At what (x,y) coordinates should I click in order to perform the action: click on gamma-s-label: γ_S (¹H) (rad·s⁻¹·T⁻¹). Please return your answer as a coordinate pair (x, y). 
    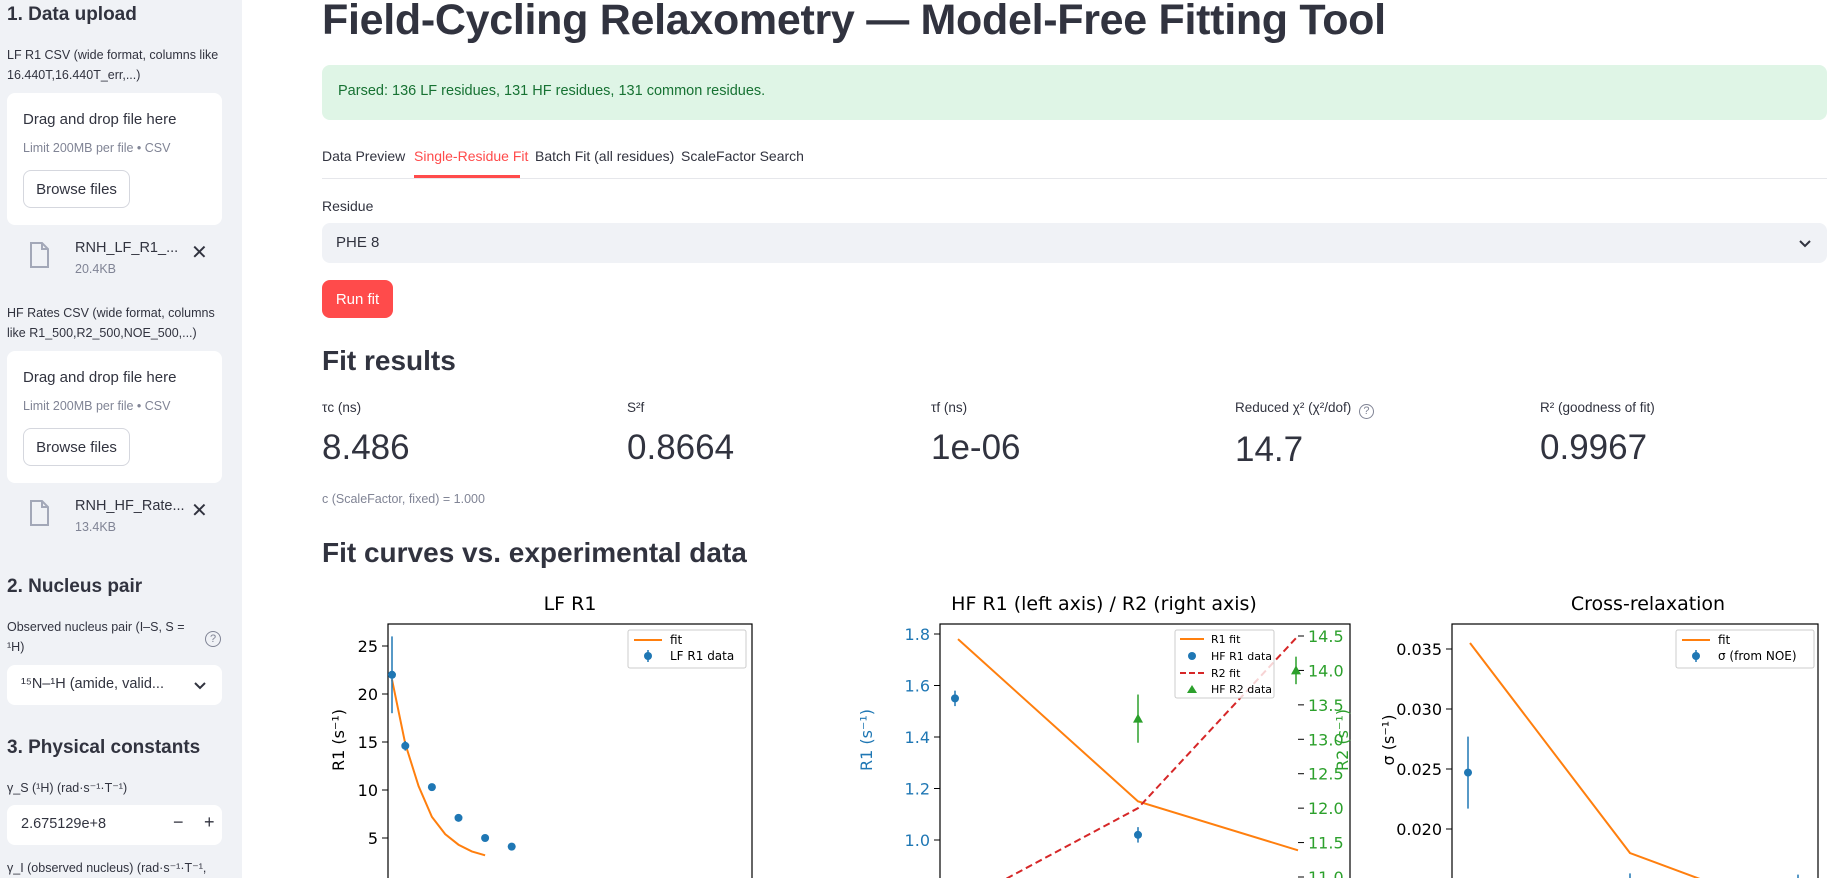
    Looking at the image, I should click on (67, 788).